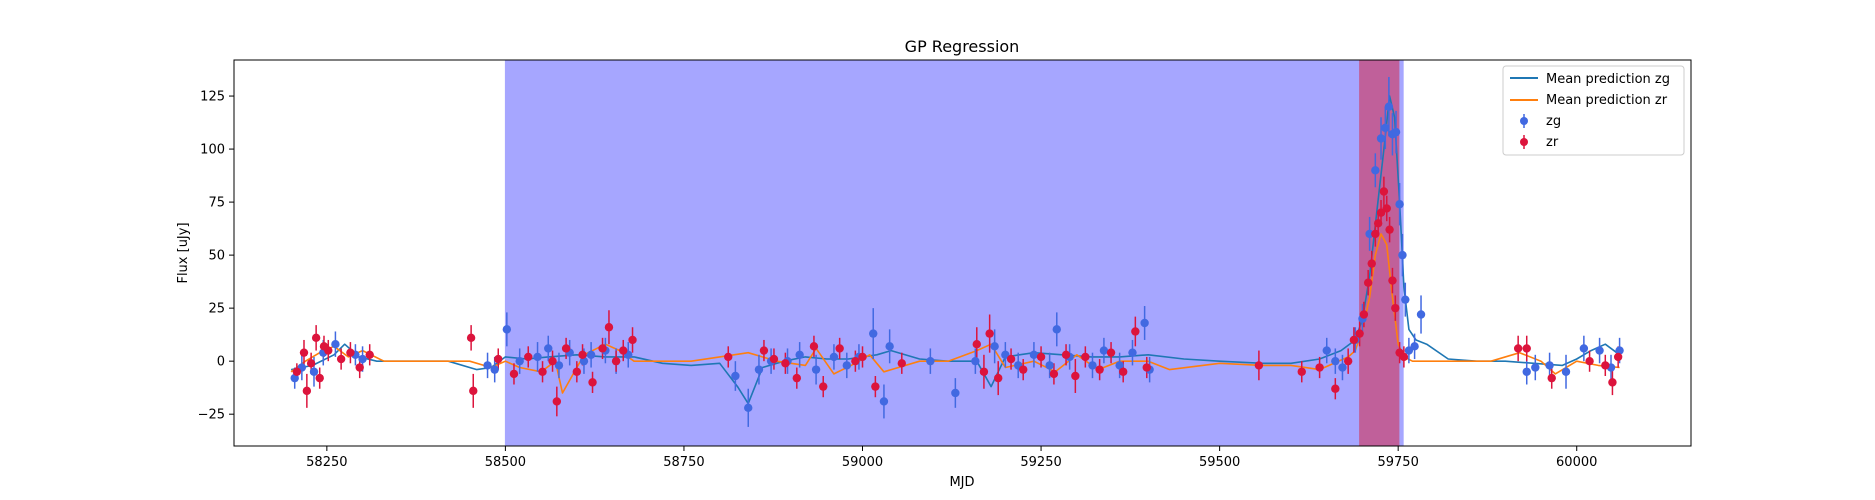 The image size is (1875, 500). What do you see at coordinates (505, 462) in the screenshot?
I see `x-tick-label: 58500` at bounding box center [505, 462].